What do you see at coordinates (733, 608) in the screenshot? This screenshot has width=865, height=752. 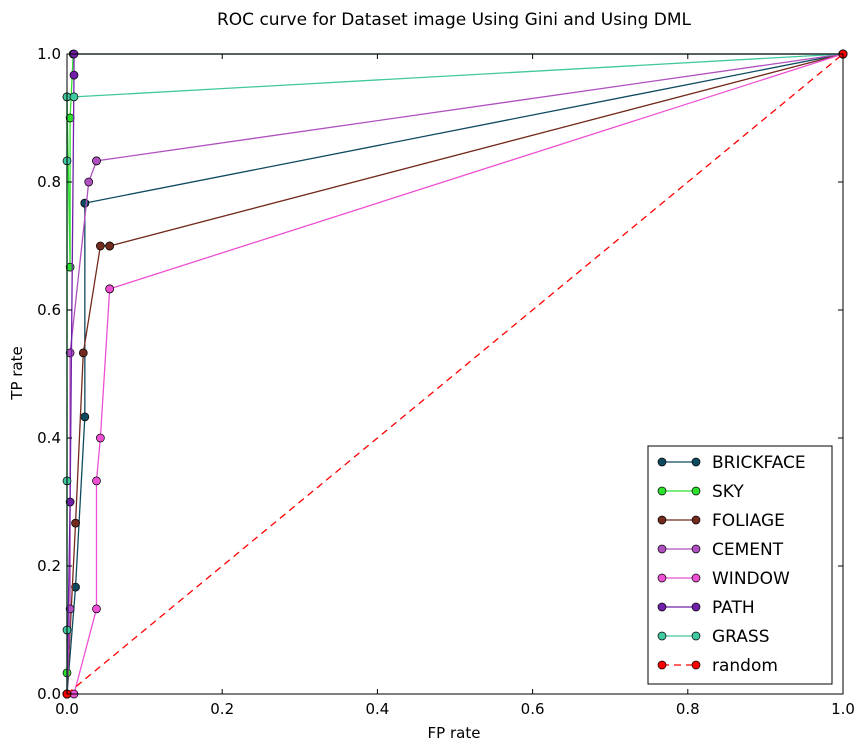 I see `legend-label: PATH` at bounding box center [733, 608].